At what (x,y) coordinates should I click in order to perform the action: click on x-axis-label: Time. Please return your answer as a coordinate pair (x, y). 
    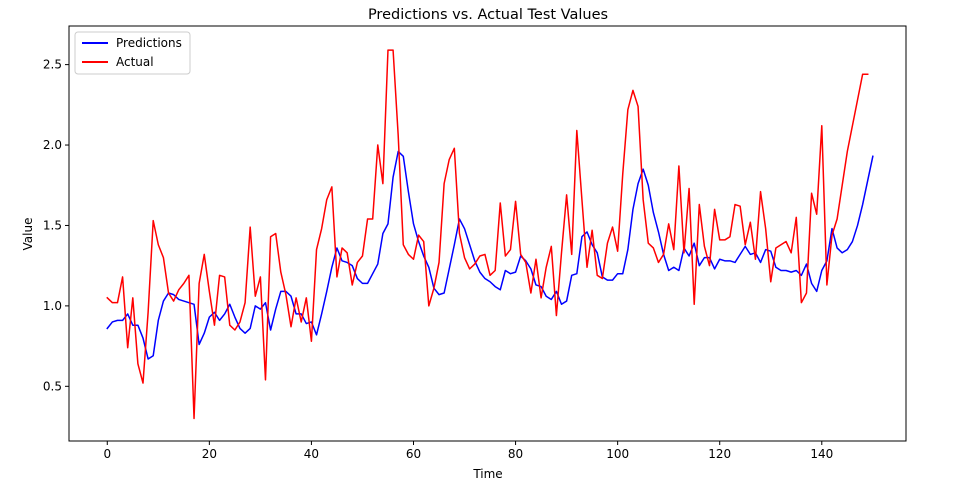
    Looking at the image, I should click on (487, 474).